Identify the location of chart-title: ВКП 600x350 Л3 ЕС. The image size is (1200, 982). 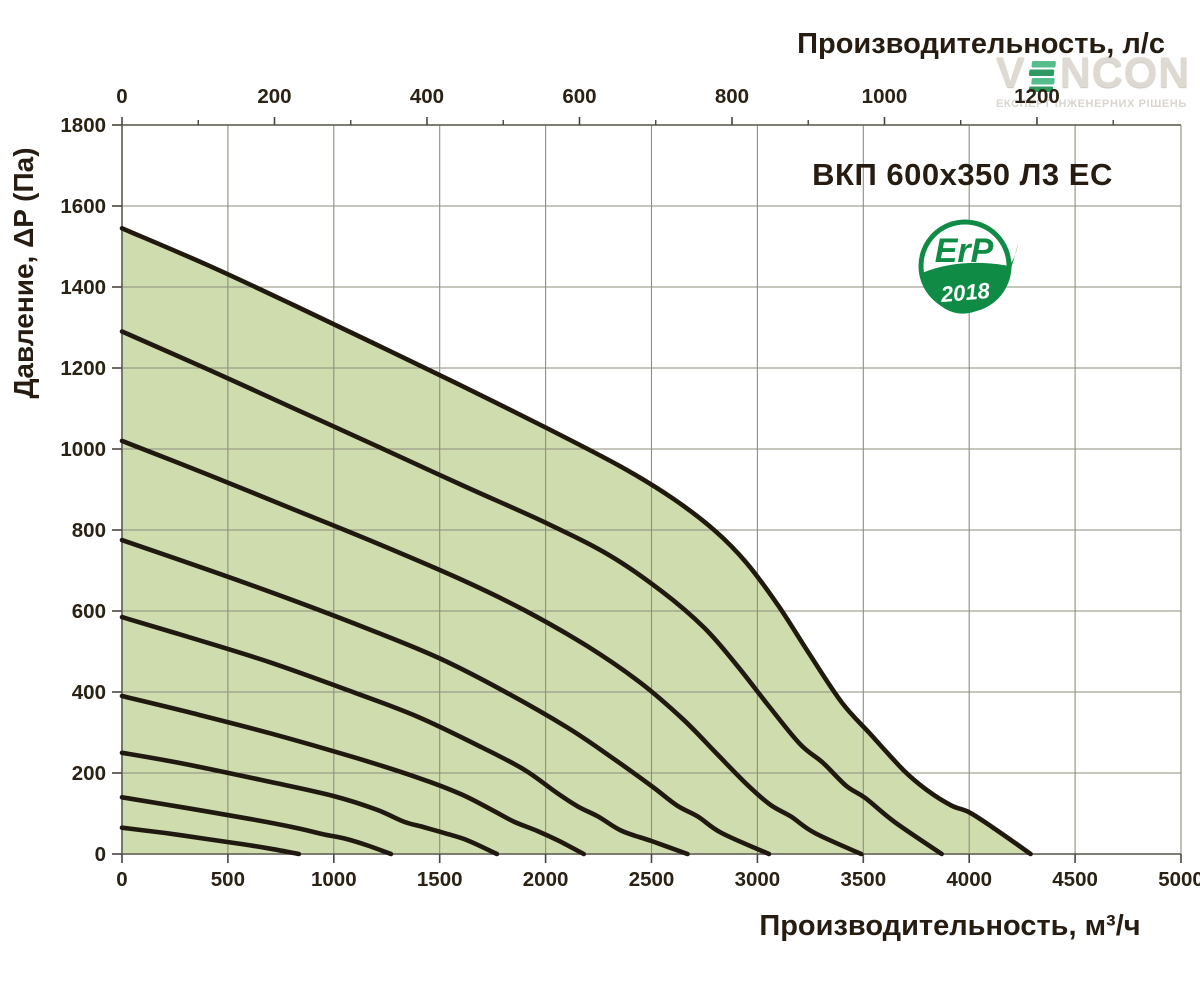
(962, 174).